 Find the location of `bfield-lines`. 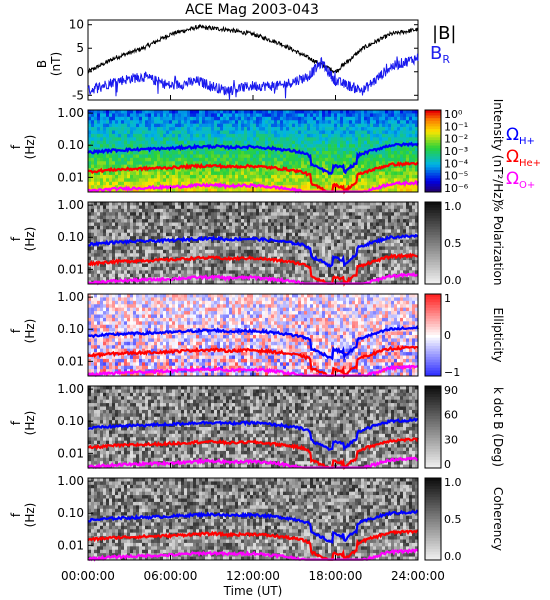

bfield-lines is located at coordinates (253, 62).